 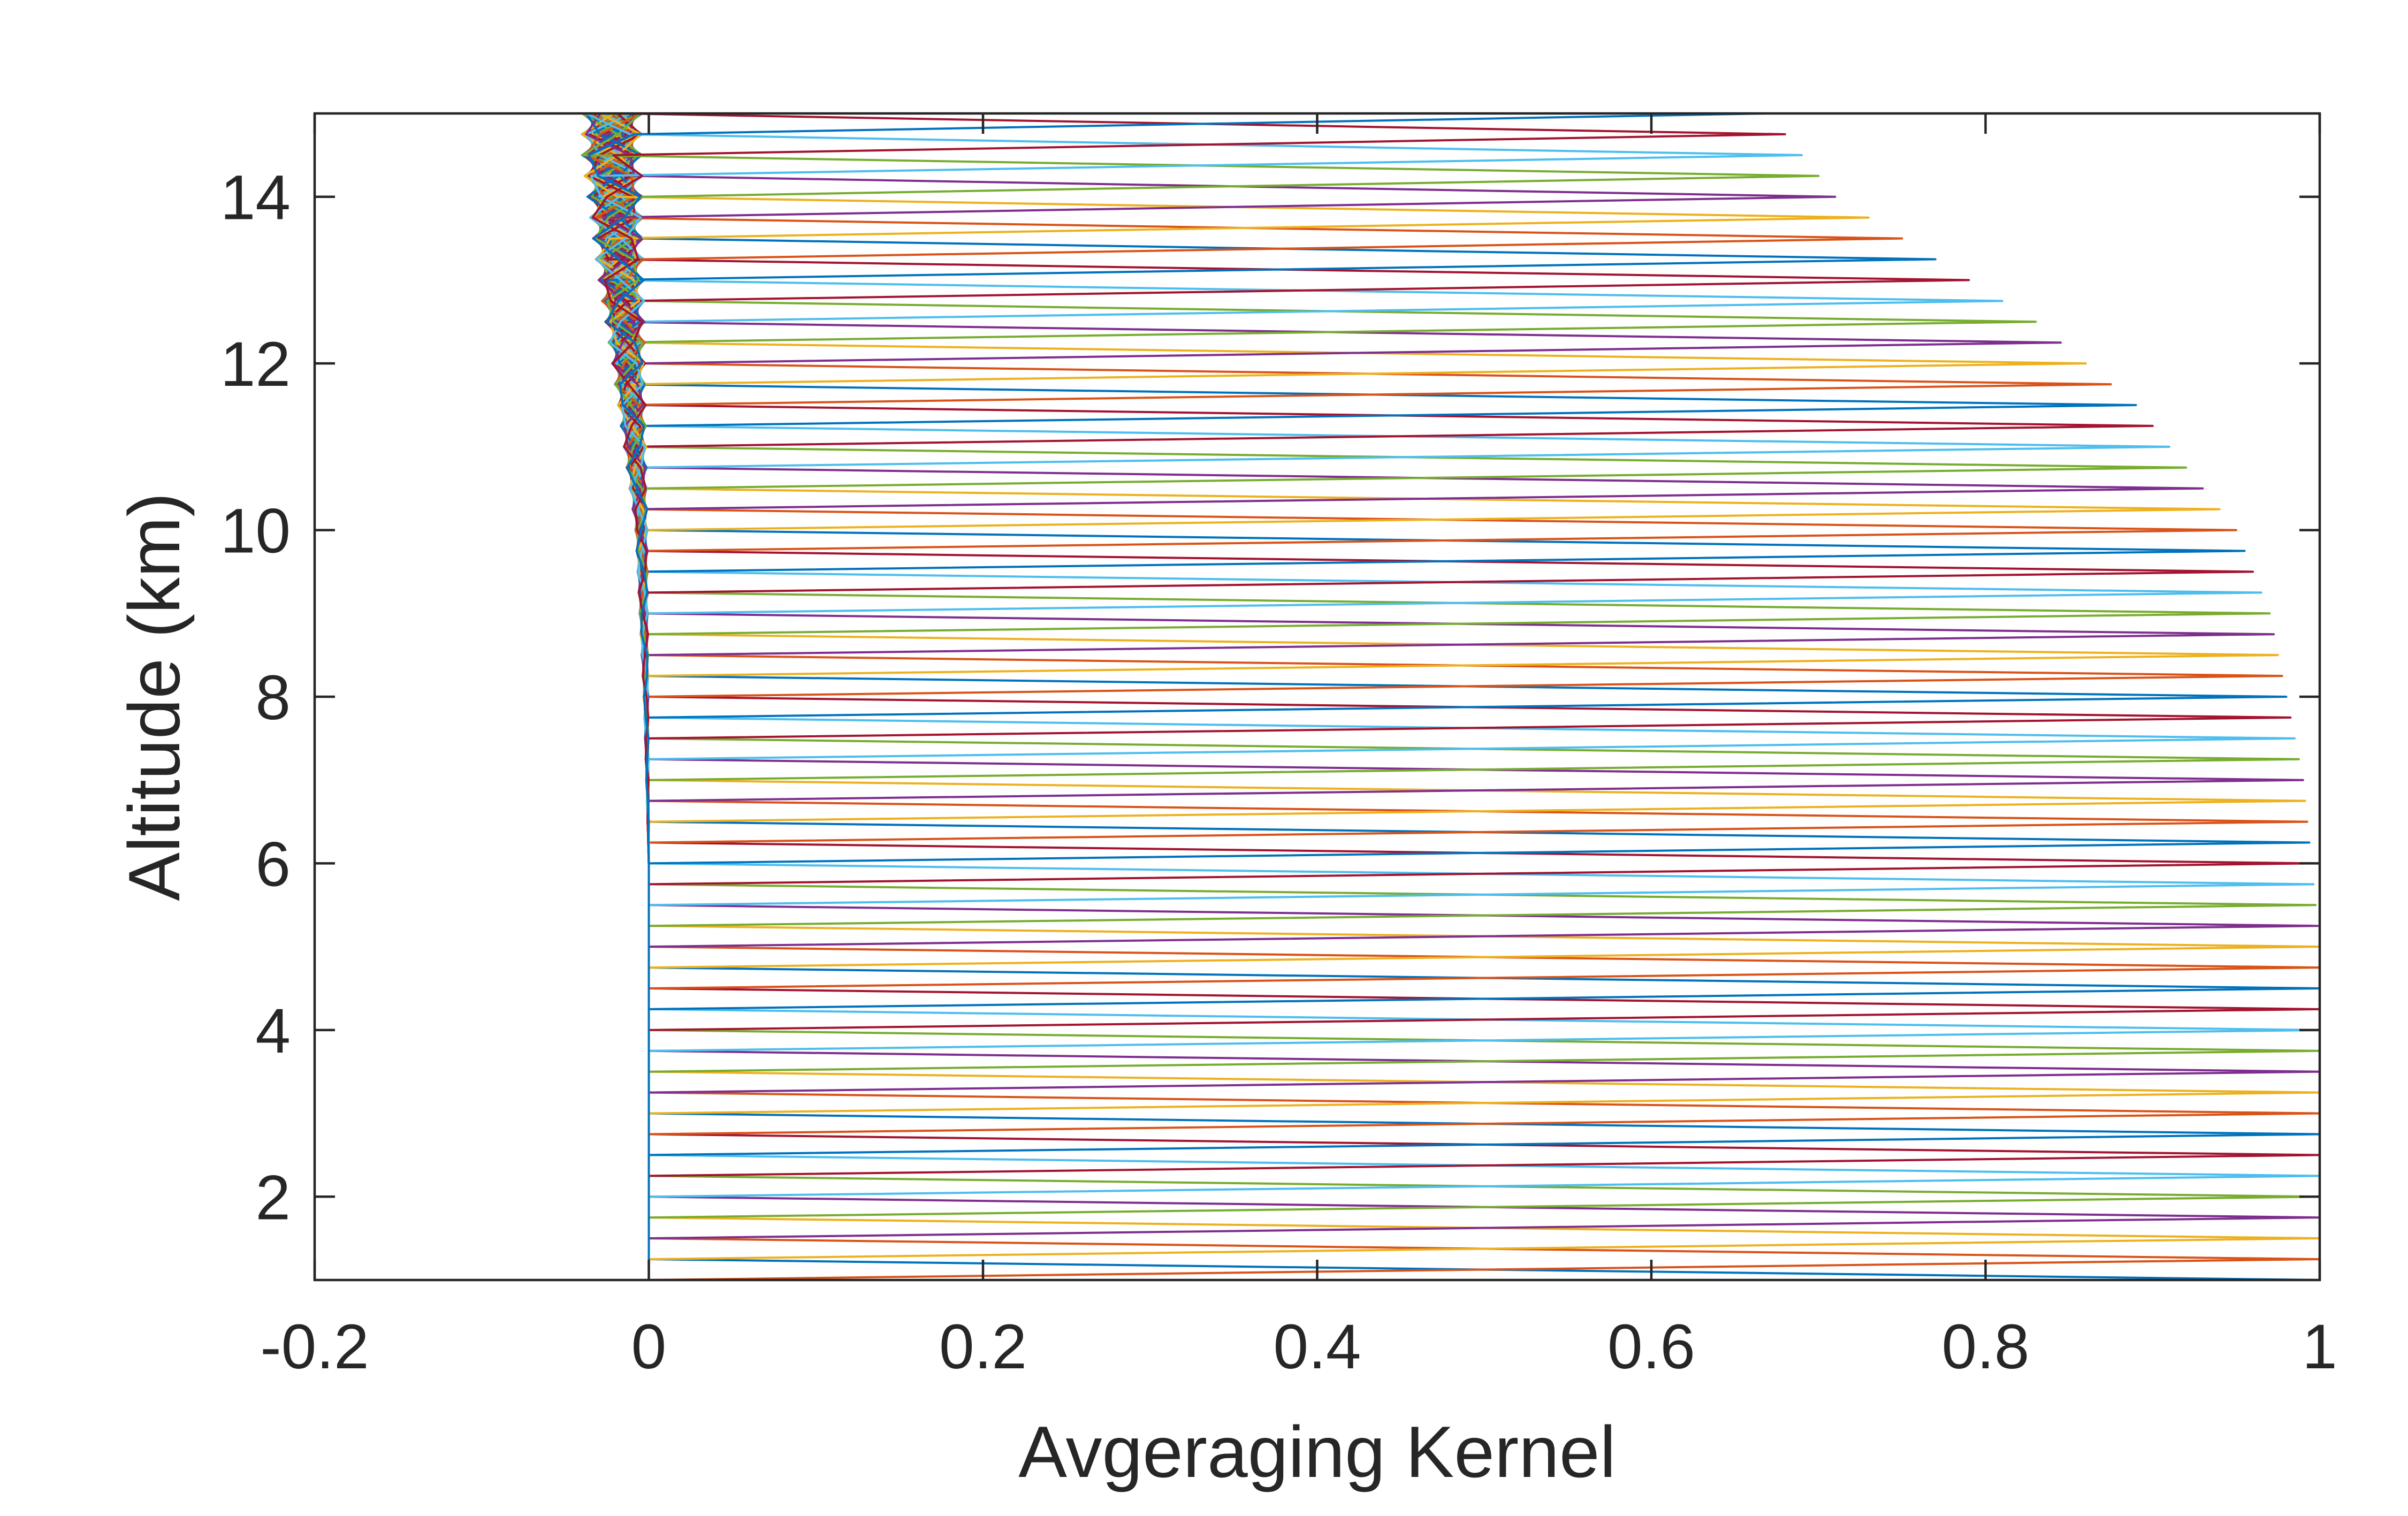 What do you see at coordinates (255, 364) in the screenshot?
I see `y-tick-label: 12` at bounding box center [255, 364].